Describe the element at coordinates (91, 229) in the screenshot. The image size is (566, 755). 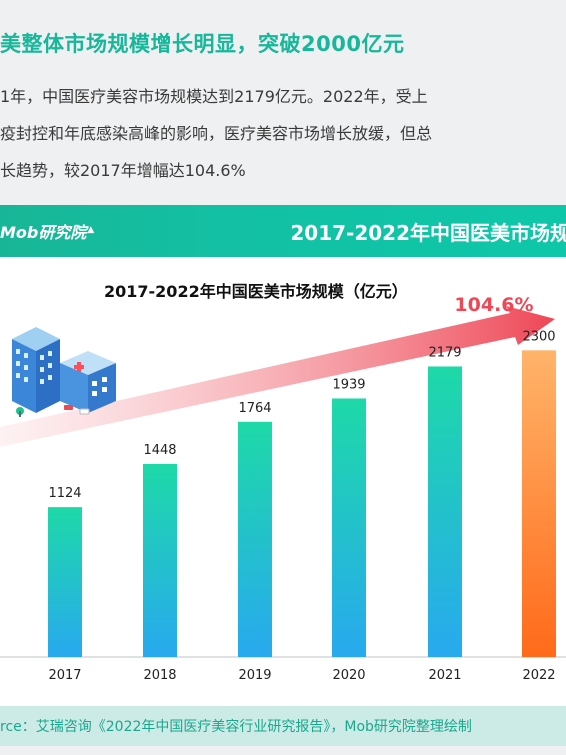
I see `graduation-cap-icon: ▲` at that location.